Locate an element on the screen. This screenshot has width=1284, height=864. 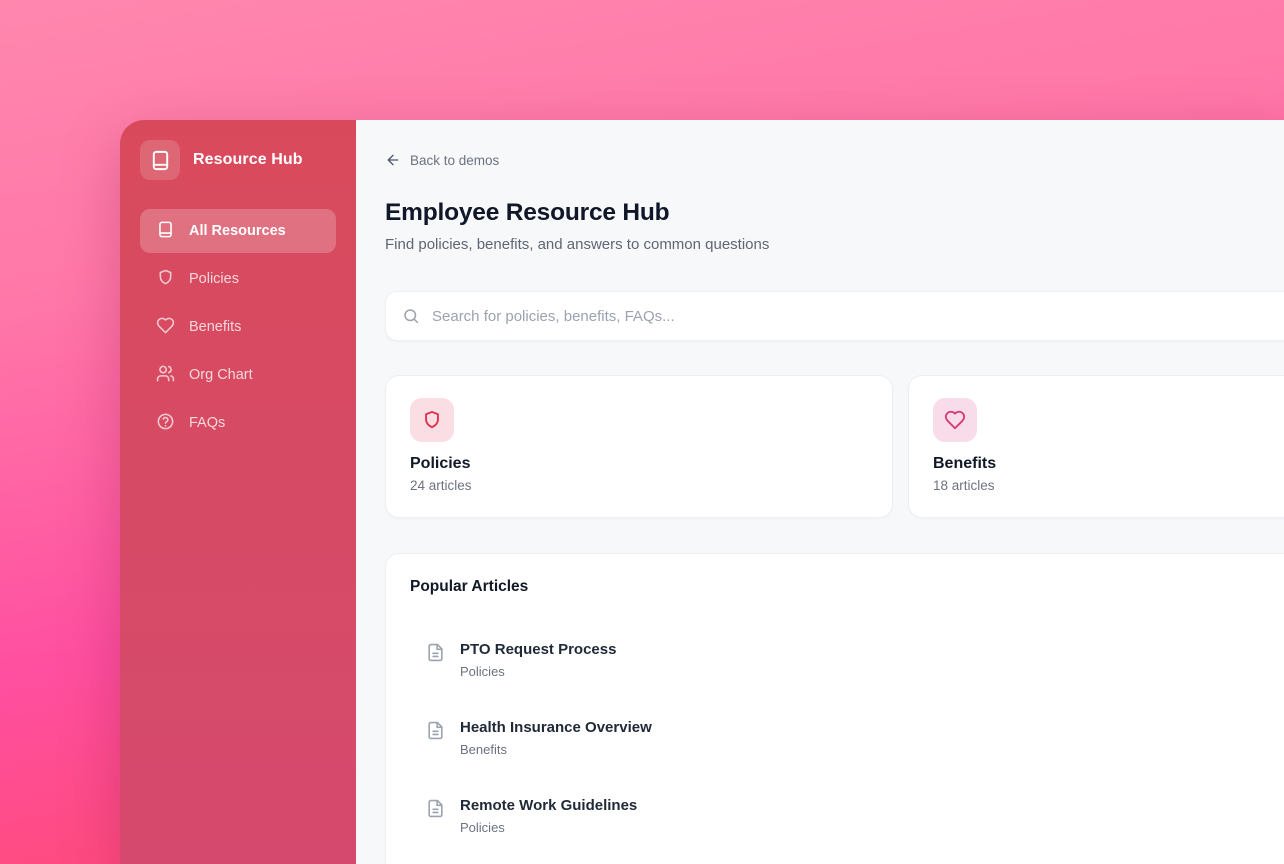
search-input is located at coordinates (858, 316).